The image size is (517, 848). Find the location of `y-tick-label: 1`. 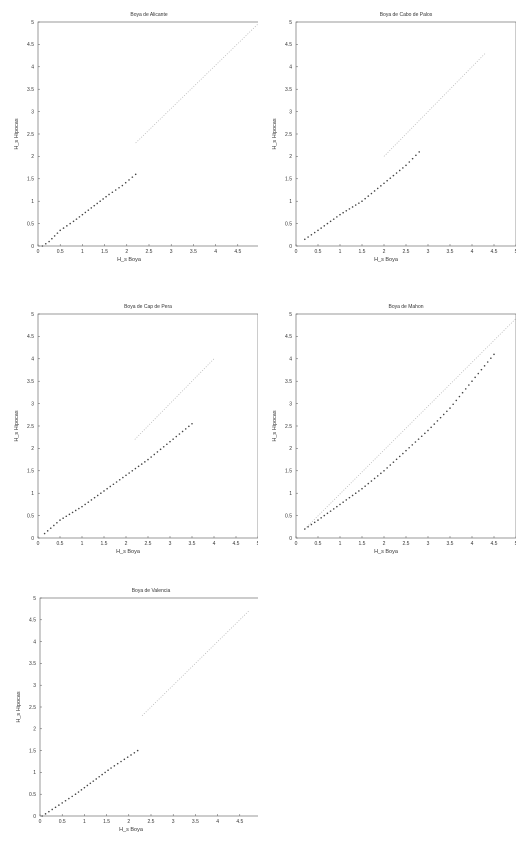

y-tick-label: 1 is located at coordinates (32, 202).